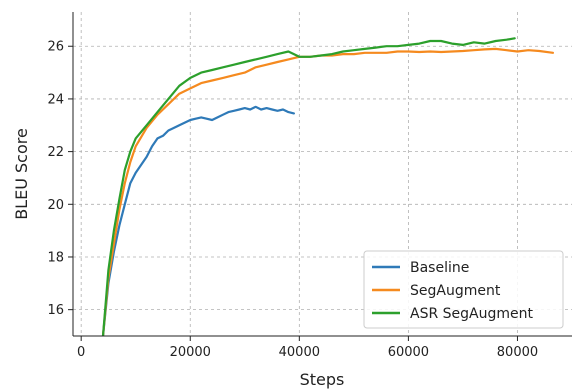  What do you see at coordinates (455, 291) in the screenshot?
I see `legend-label: SegAugment` at bounding box center [455, 291].